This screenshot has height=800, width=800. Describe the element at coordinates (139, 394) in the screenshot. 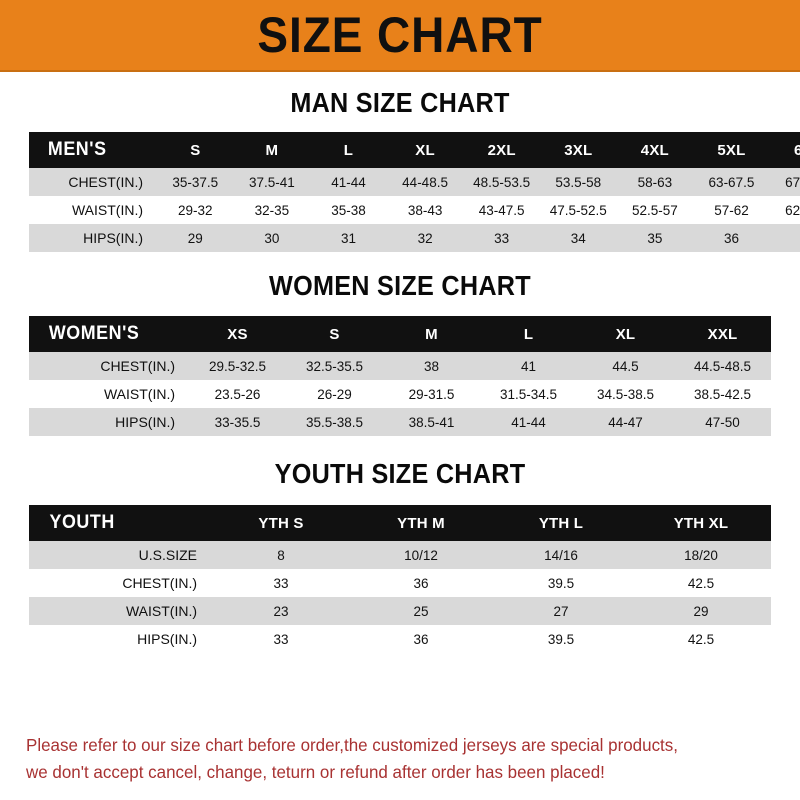

I see `women-measure-label: WAIST(IN.)` at that location.